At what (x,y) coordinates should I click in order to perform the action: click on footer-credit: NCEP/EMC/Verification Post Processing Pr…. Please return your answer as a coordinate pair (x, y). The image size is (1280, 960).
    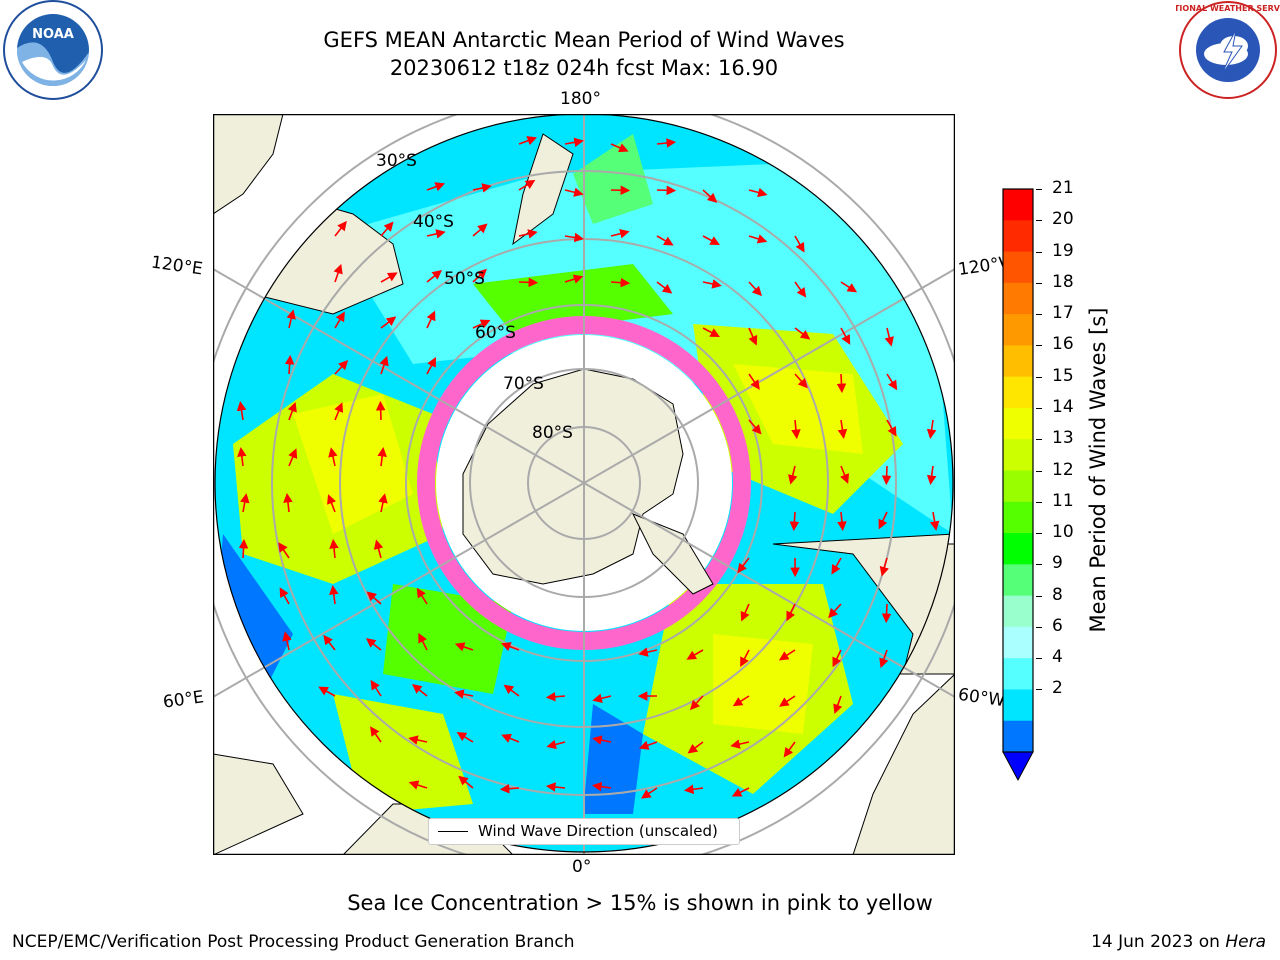
    Looking at the image, I should click on (293, 942).